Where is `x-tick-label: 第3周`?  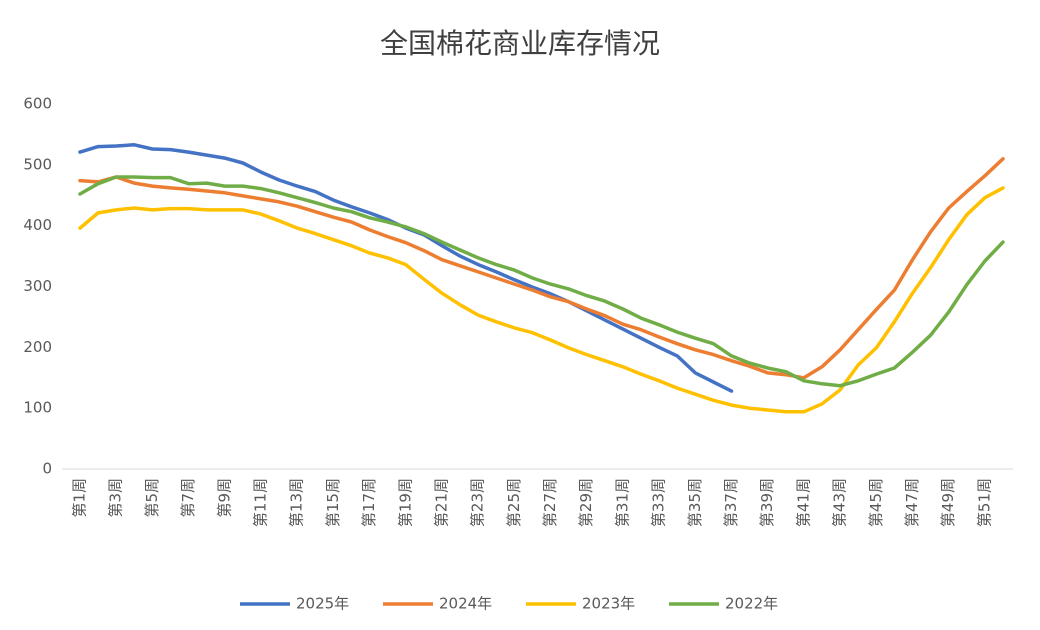
x-tick-label: 第3周 is located at coordinates (116, 498).